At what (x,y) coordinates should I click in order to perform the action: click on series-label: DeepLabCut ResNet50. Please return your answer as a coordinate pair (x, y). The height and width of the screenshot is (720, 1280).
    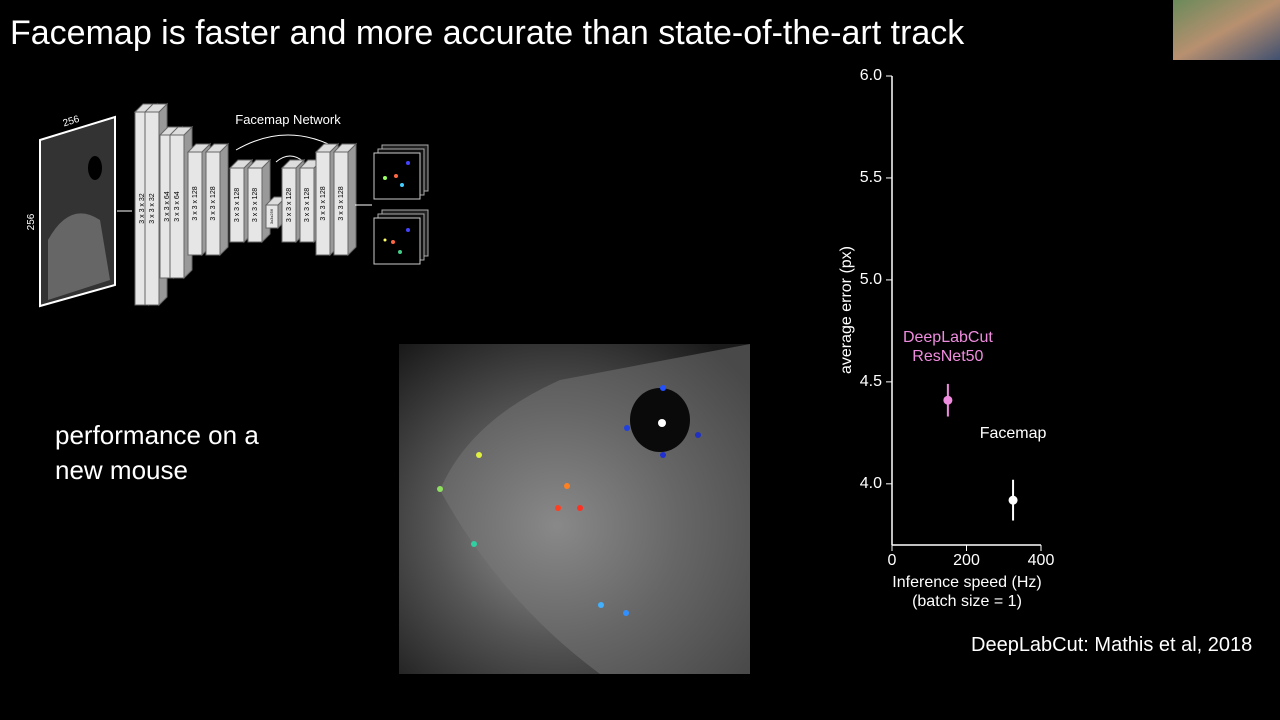
    Looking at the image, I should click on (947, 346).